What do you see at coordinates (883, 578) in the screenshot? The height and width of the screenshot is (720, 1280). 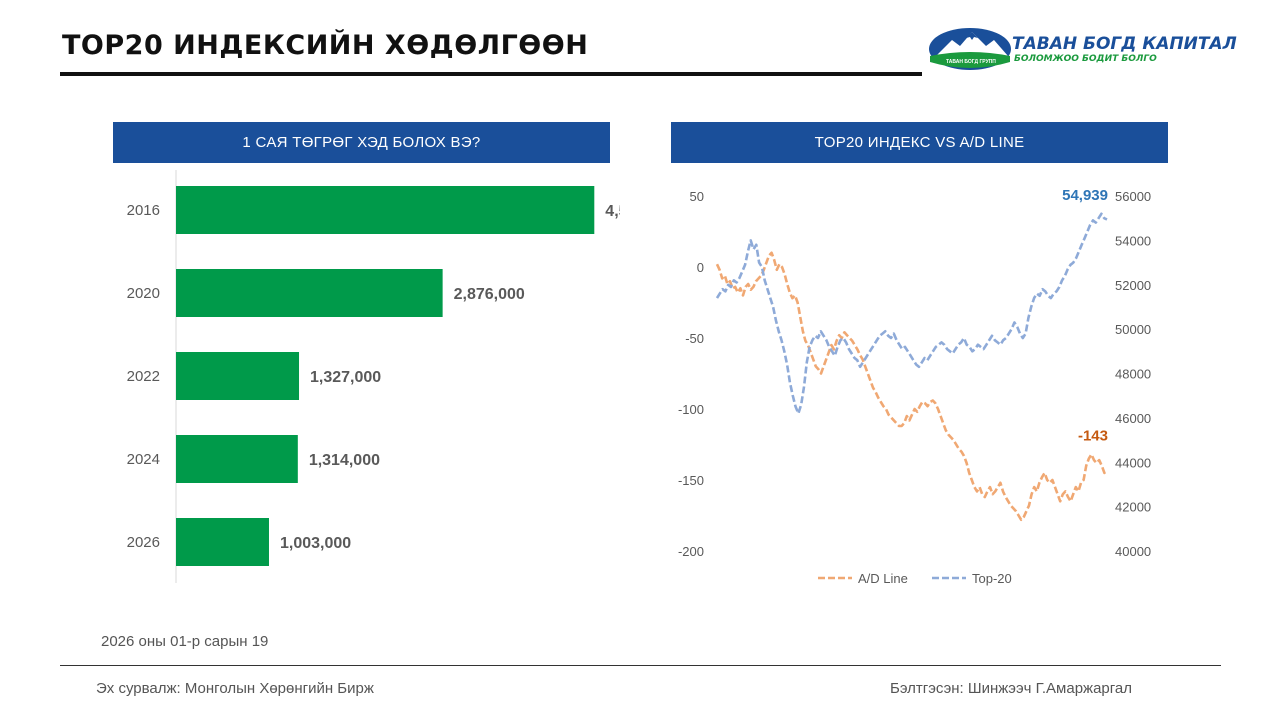 I see `legend-ad-line-label: A/D Line` at bounding box center [883, 578].